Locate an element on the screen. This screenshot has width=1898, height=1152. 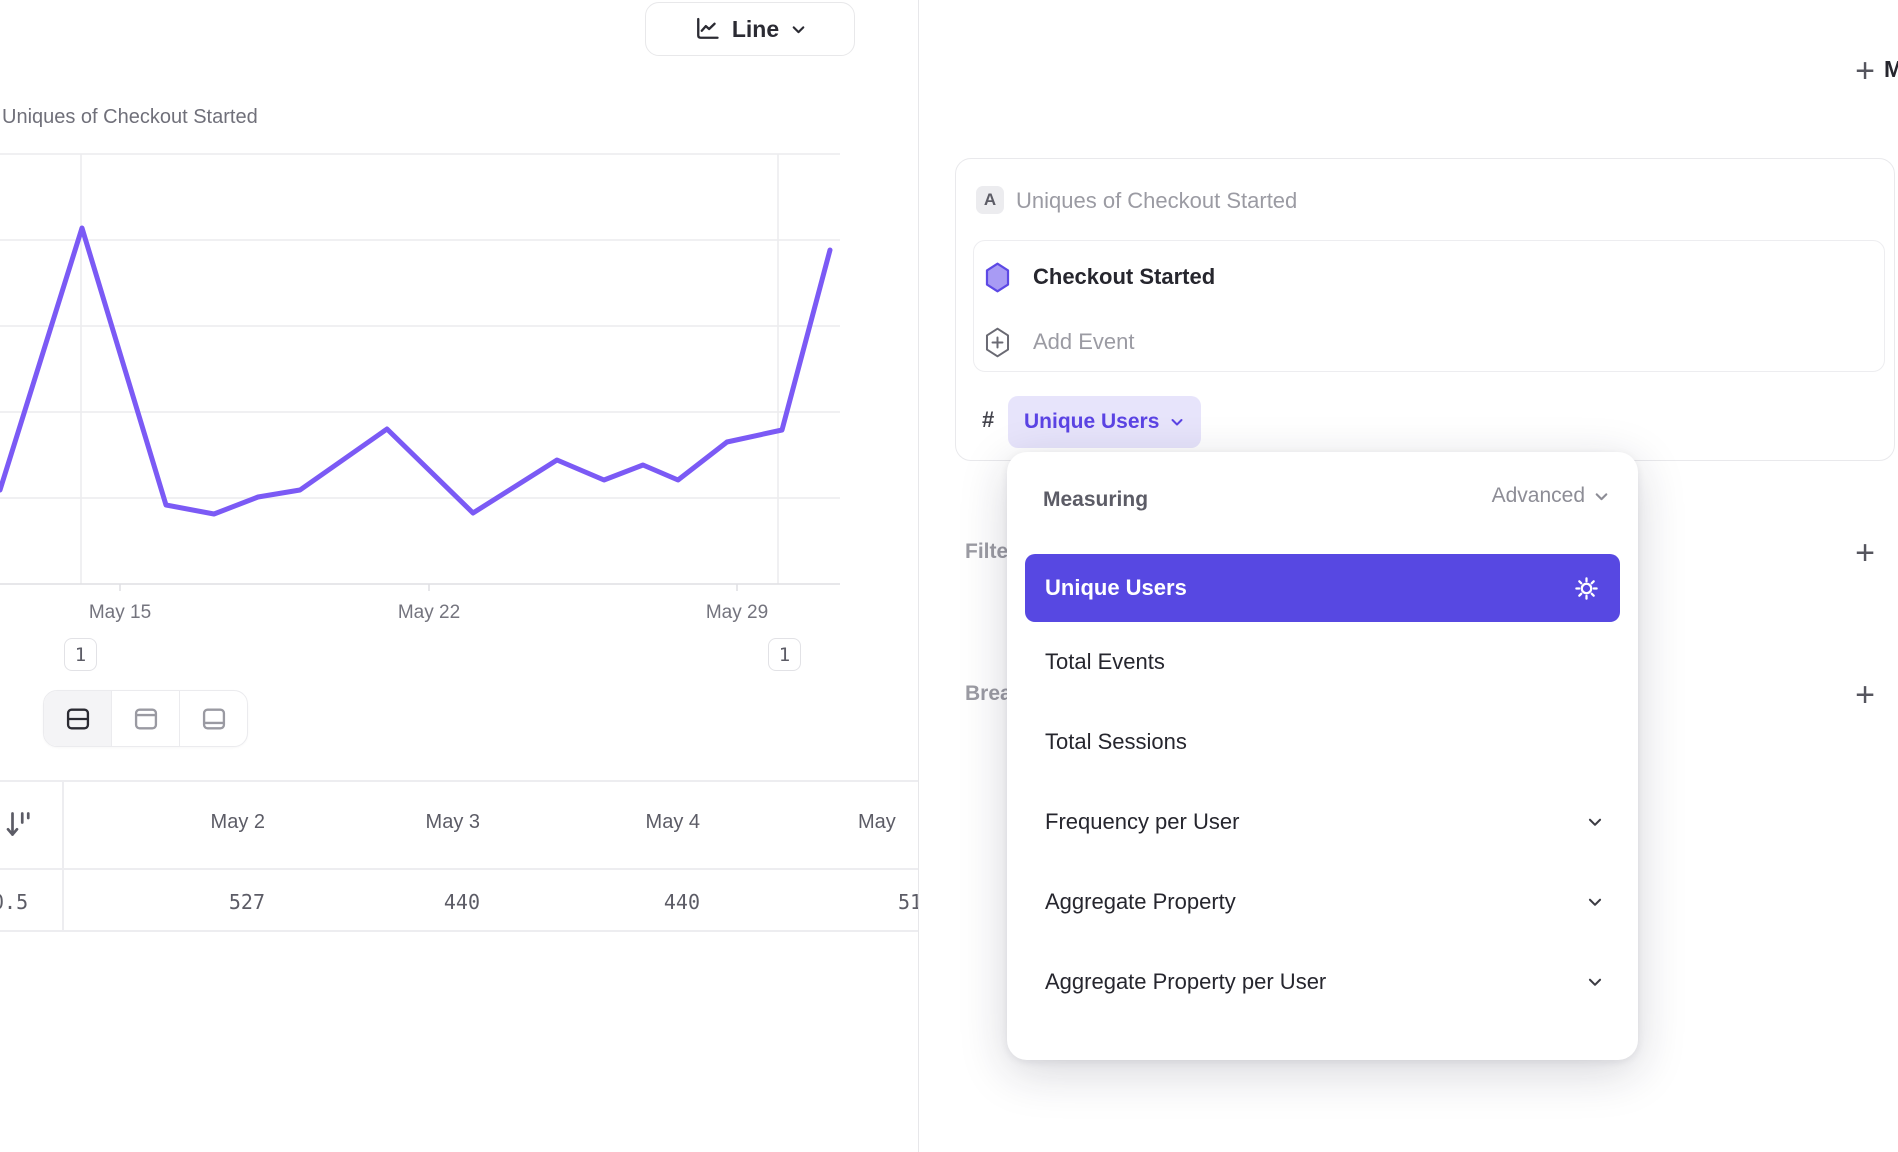
table-cell: 0.5 is located at coordinates (14, 902).